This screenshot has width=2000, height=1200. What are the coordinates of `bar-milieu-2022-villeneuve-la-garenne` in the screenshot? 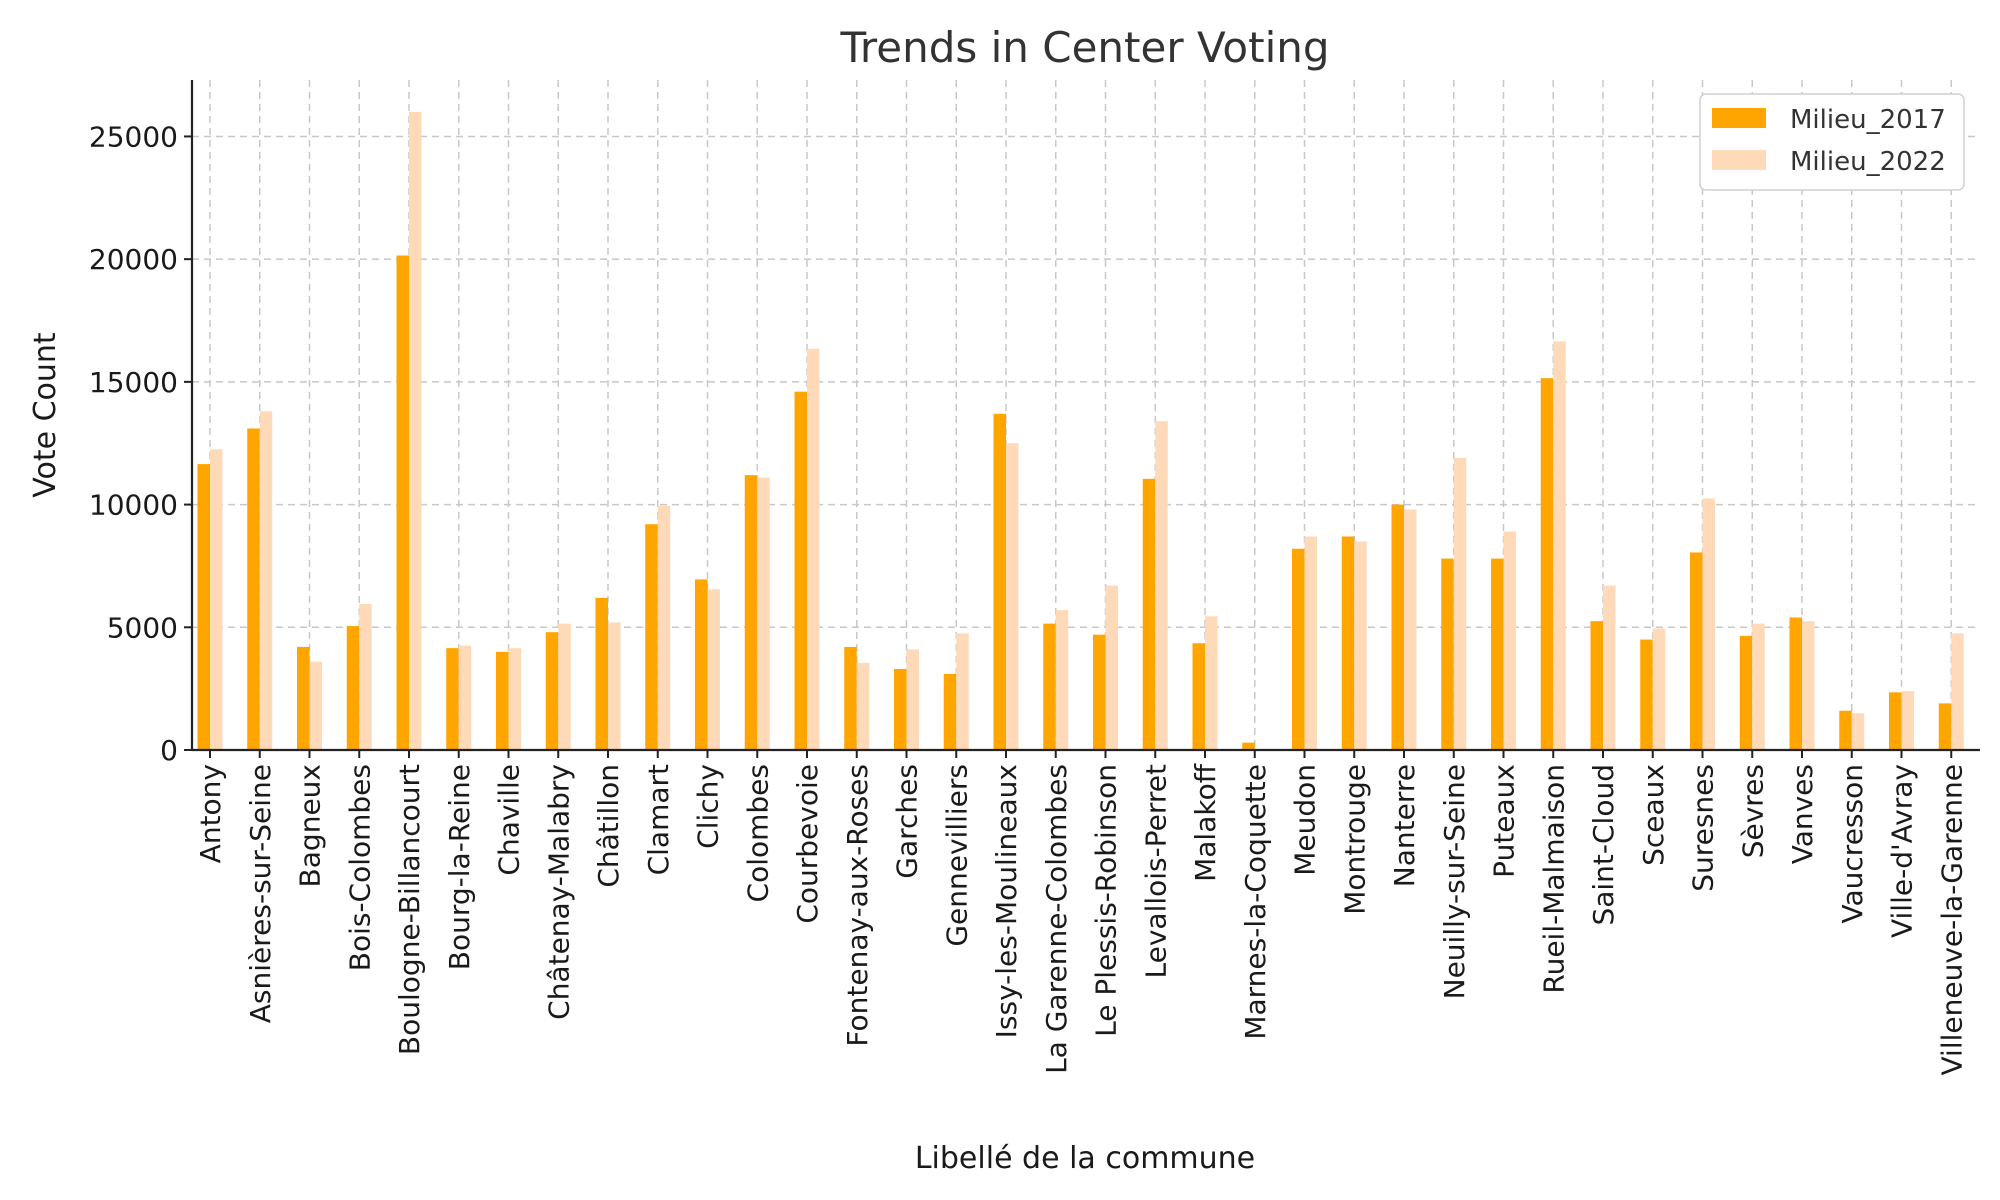 It's located at (1957, 691).